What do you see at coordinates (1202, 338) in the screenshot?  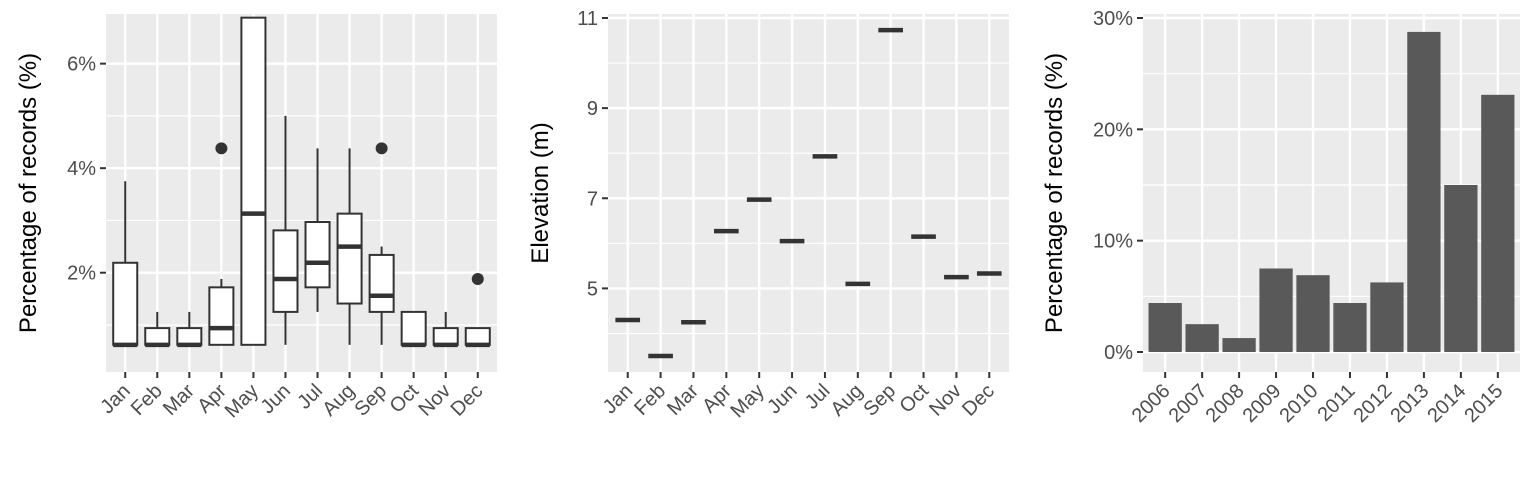 I see `bar-2007` at bounding box center [1202, 338].